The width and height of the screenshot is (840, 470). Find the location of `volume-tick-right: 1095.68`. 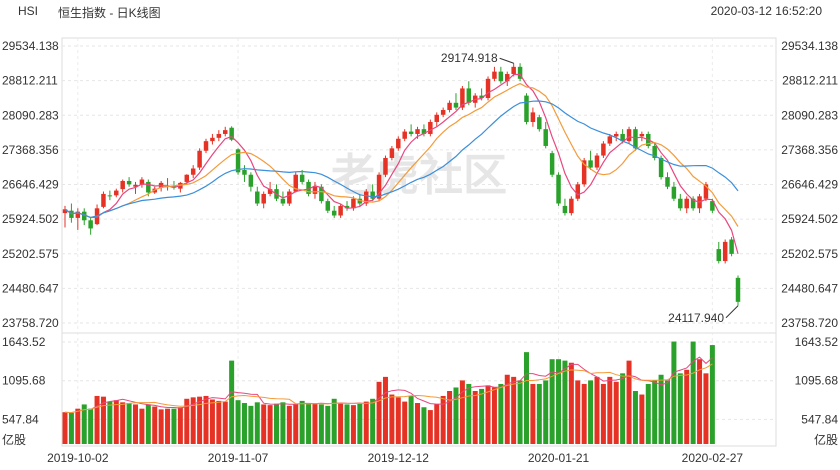

volume-tick-right: 1095.68 is located at coordinates (817, 381).